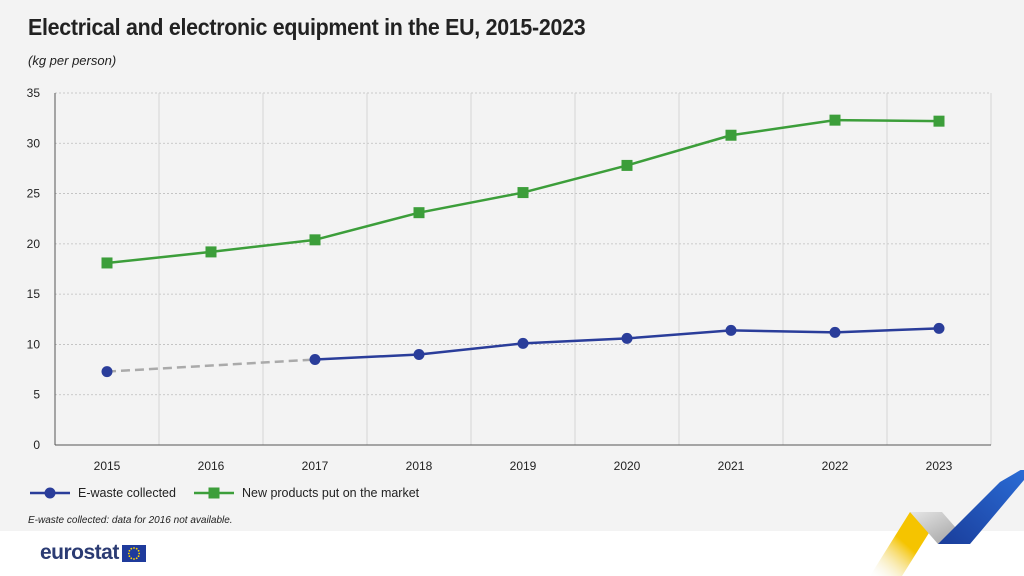 This screenshot has width=1024, height=576. I want to click on eurostat-logo: eurostat, so click(93, 553).